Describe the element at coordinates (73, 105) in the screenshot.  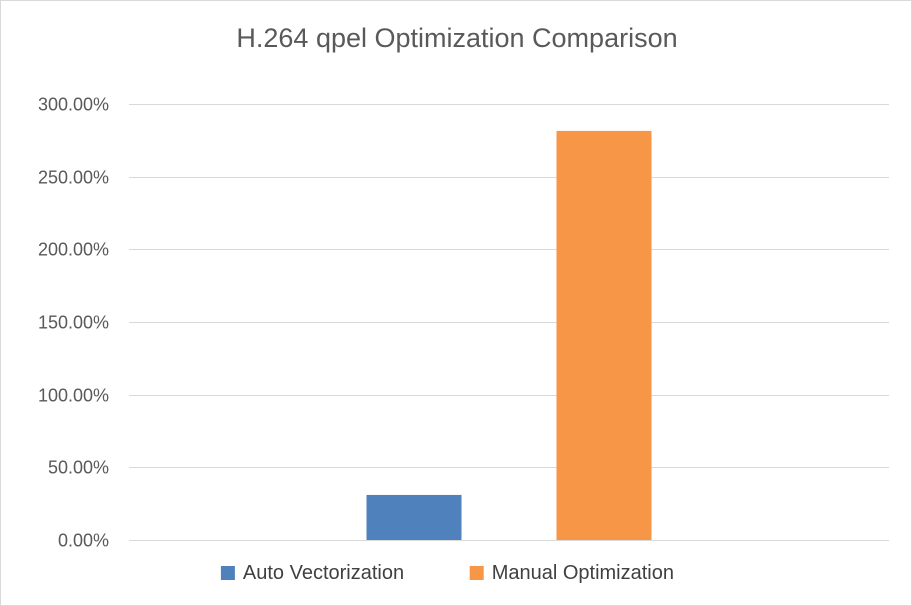
I see `y-tick-label: 300.00%` at that location.